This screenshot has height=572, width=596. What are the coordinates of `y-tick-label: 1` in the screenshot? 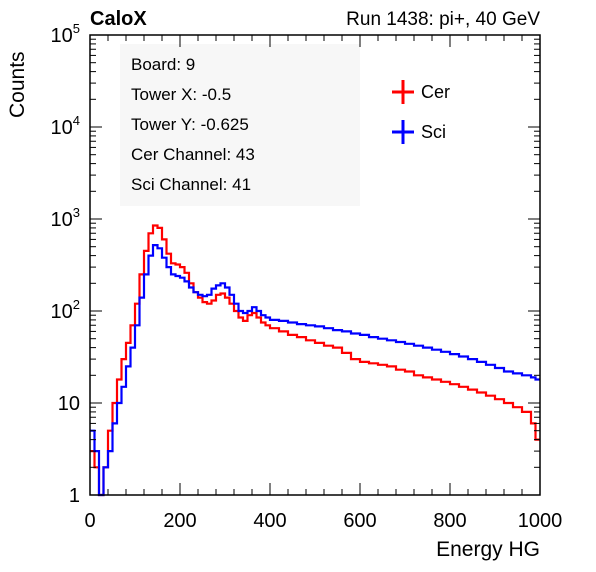 It's located at (74, 496).